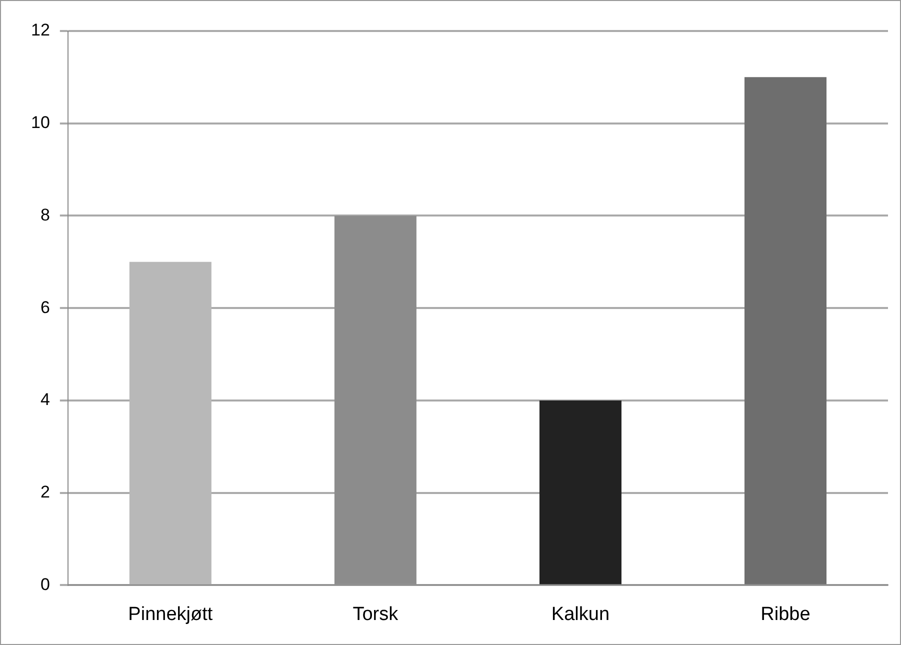 The image size is (901, 645). Describe the element at coordinates (45, 214) in the screenshot. I see `y-tick-label: 8` at that location.